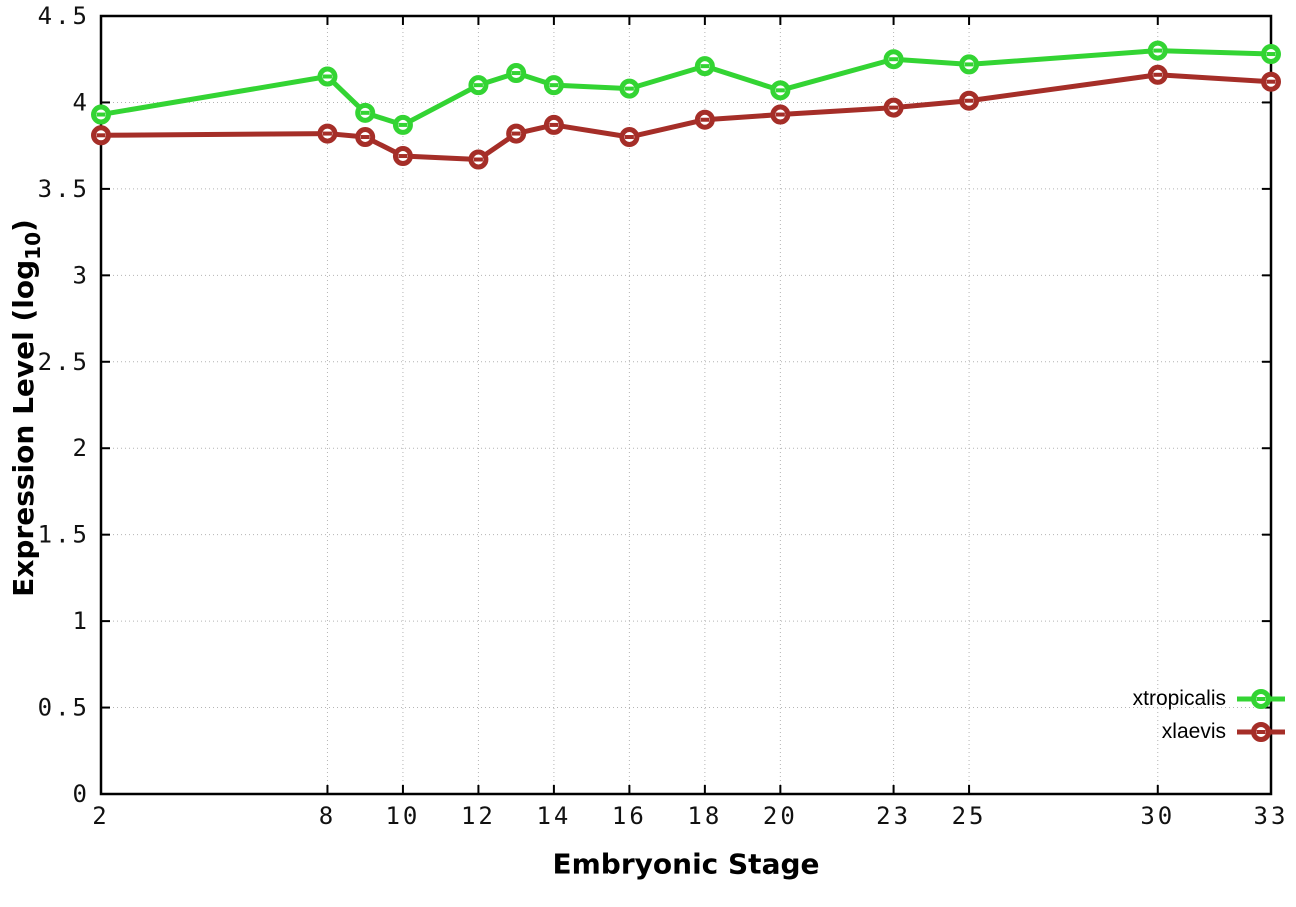 The image size is (1296, 907). What do you see at coordinates (780, 816) in the screenshot?
I see `x-tick-label: 20` at bounding box center [780, 816].